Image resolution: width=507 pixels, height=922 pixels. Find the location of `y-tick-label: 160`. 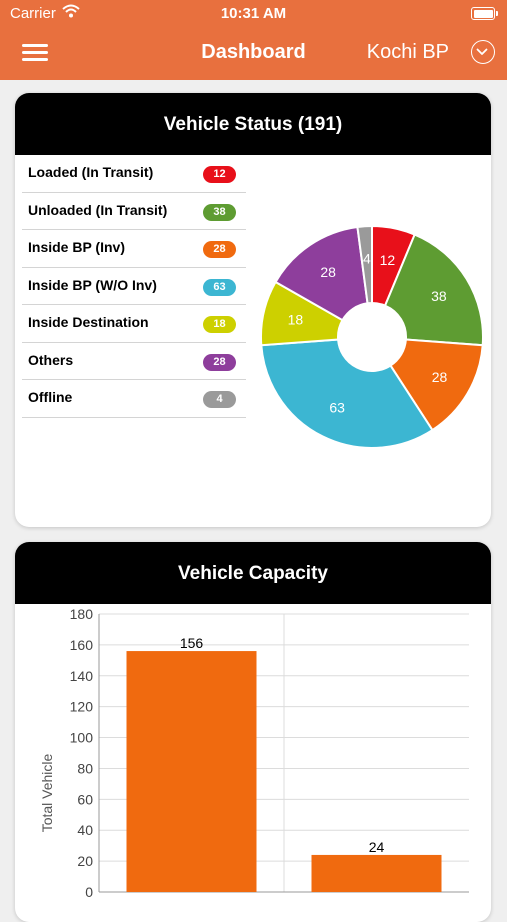

y-tick-label: 160 is located at coordinates (82, 645).